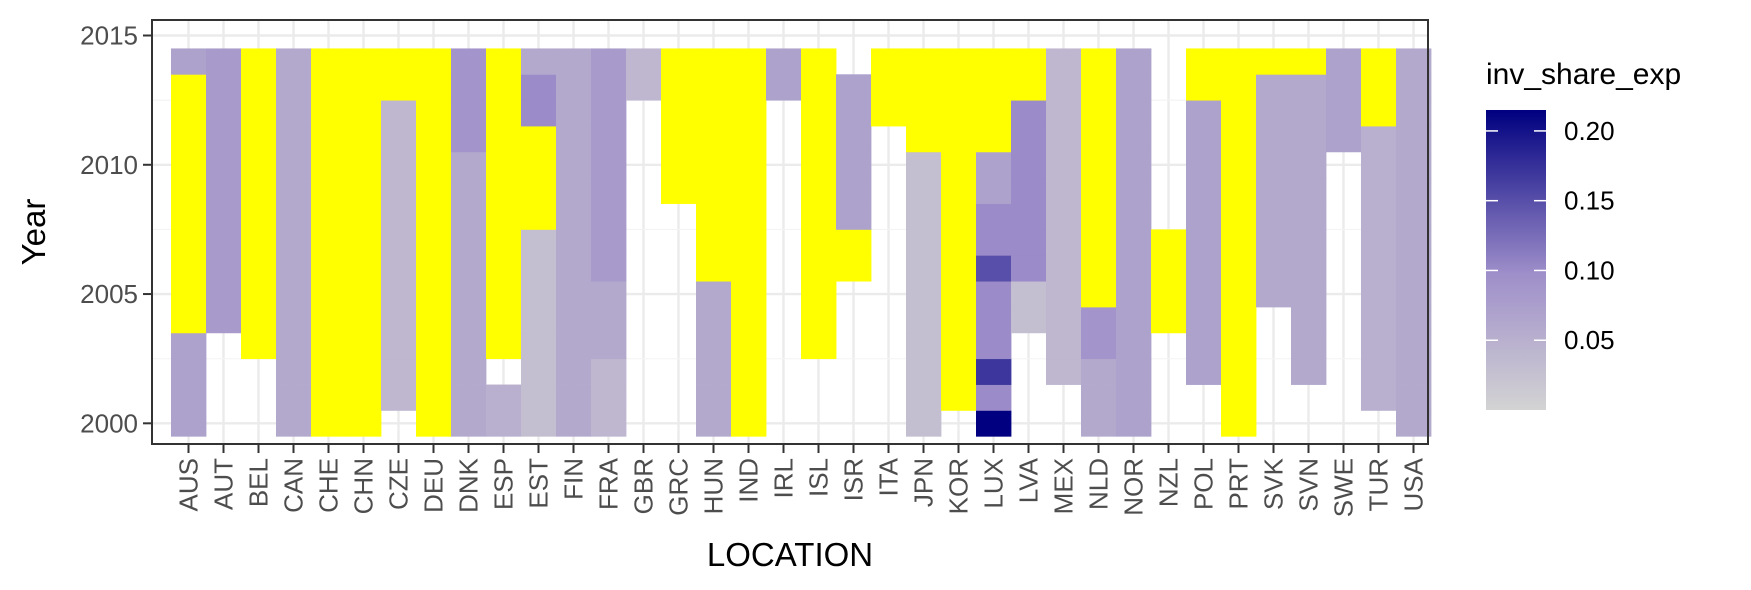  Describe the element at coordinates (959, 486) in the screenshot. I see `x-tick-label: KOR` at that location.